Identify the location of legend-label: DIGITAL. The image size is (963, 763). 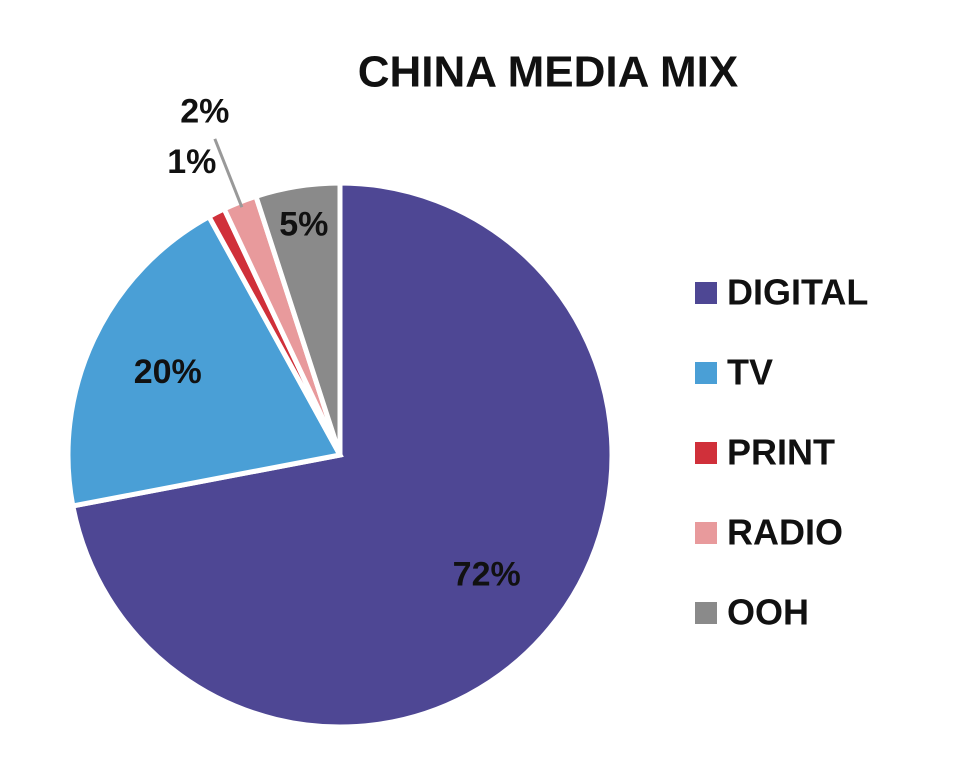
(797, 292).